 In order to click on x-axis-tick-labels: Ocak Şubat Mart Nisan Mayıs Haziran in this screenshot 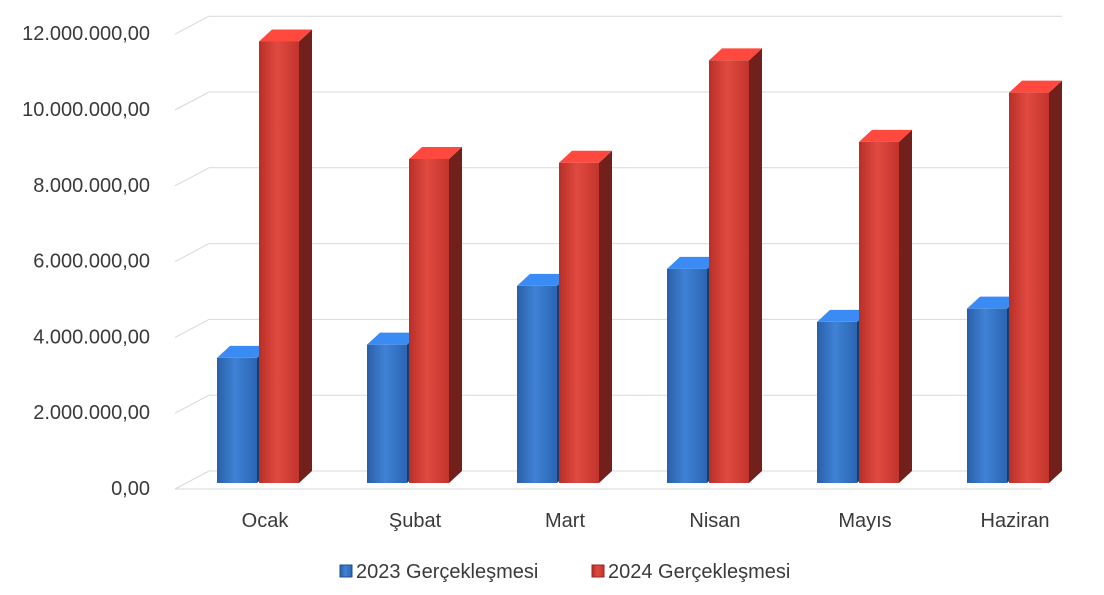, I will do `click(646, 521)`.